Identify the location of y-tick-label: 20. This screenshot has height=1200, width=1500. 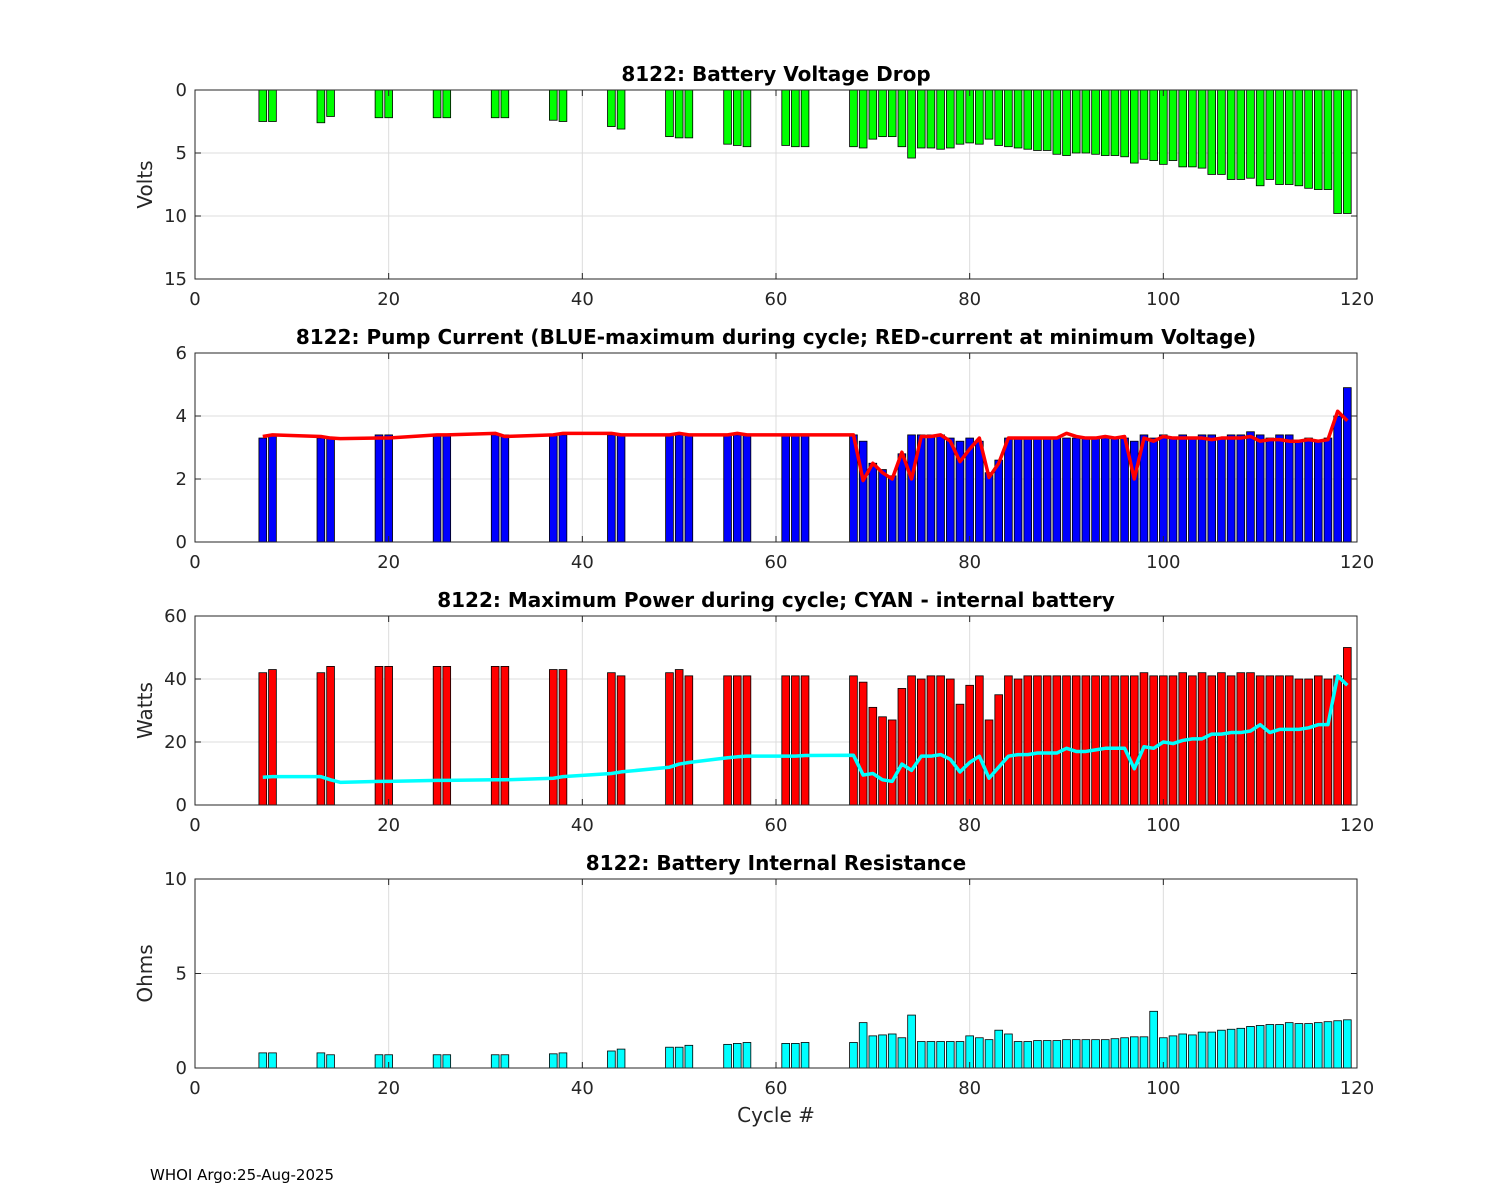
(175, 742).